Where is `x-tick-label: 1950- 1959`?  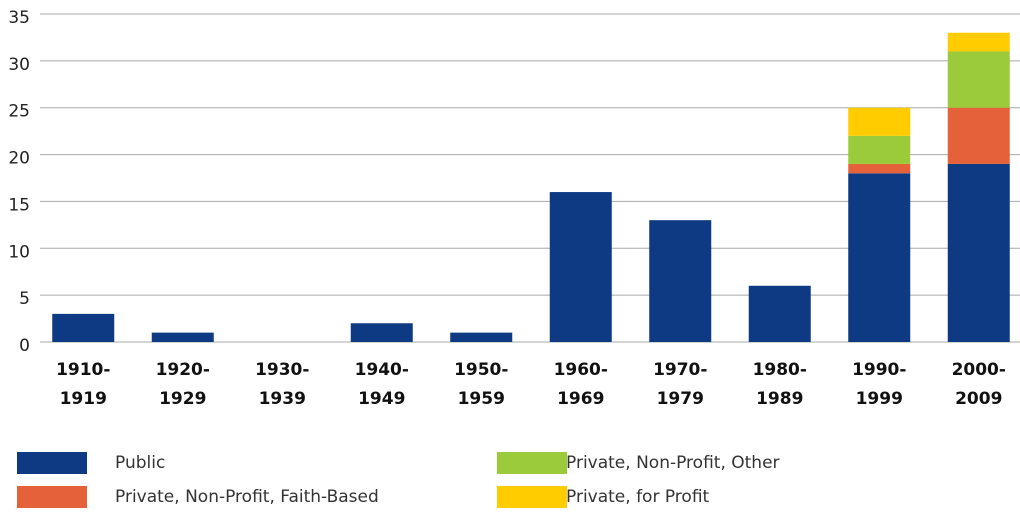
x-tick-label: 1950- 1959 is located at coordinates (481, 384).